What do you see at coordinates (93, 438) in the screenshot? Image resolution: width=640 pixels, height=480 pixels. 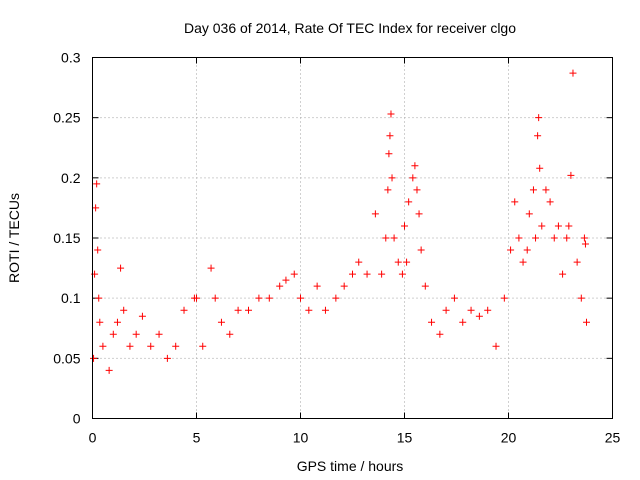 I see `x-tick-label: 0` at bounding box center [93, 438].